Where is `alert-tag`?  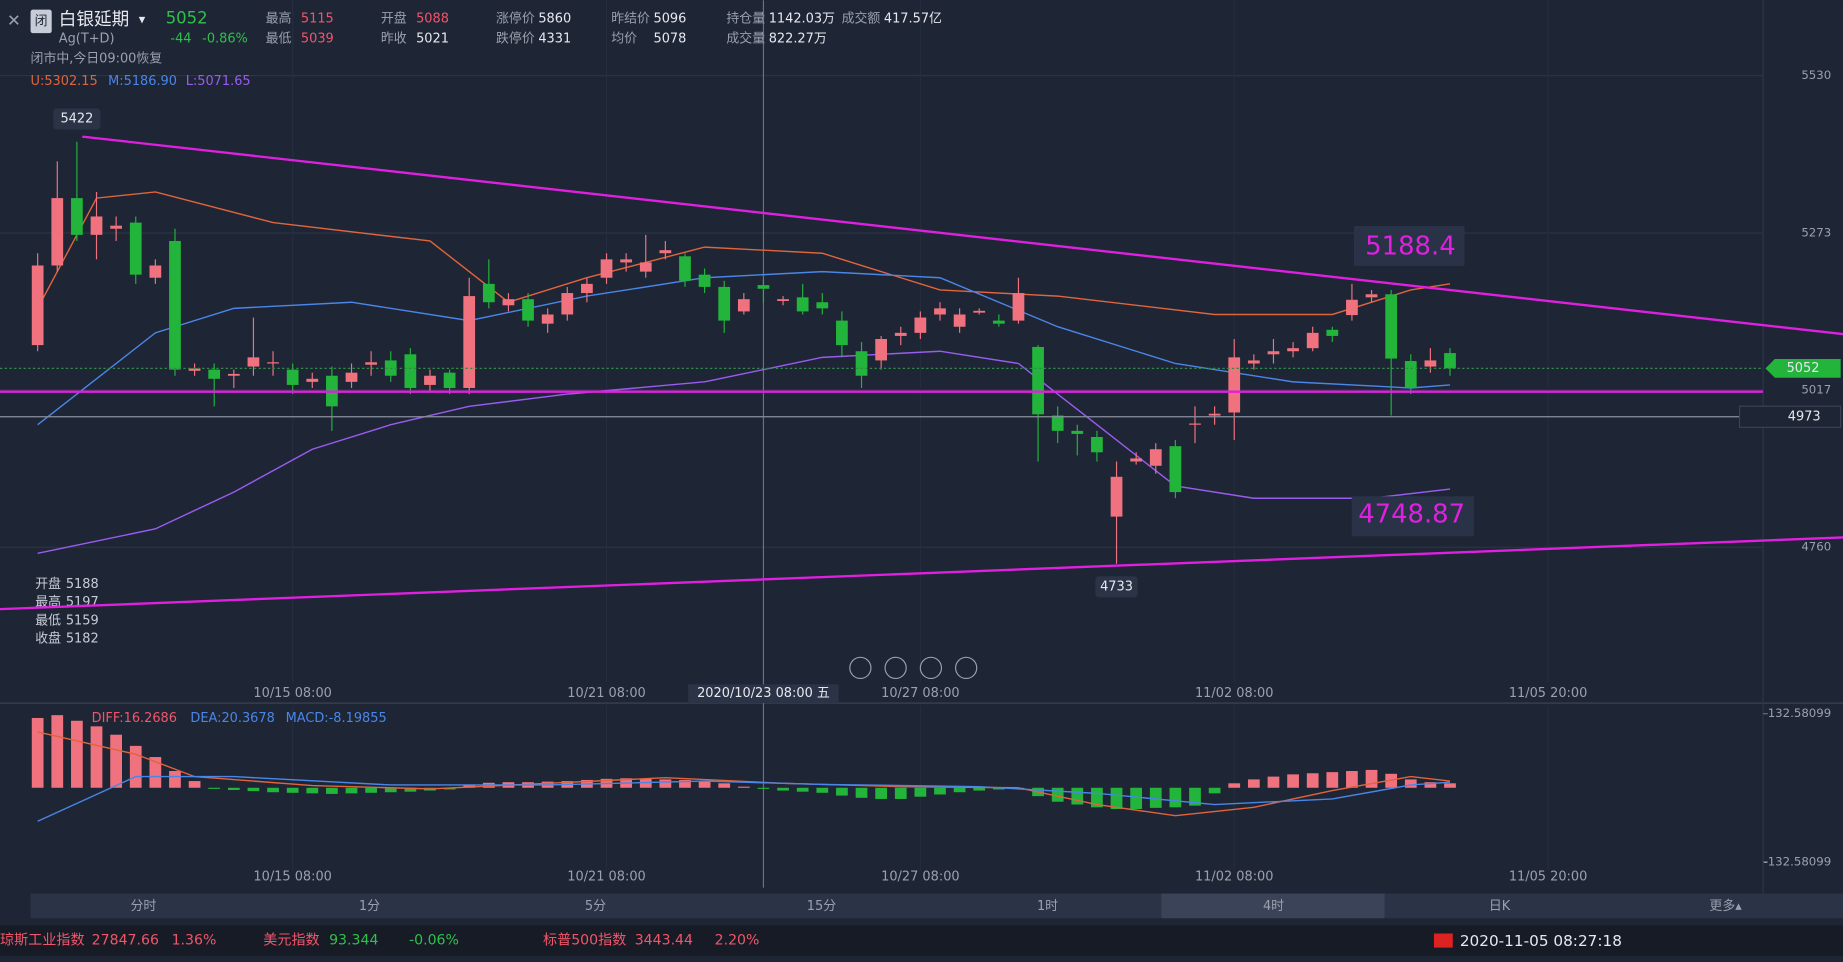
alert-tag is located at coordinates (1790, 416).